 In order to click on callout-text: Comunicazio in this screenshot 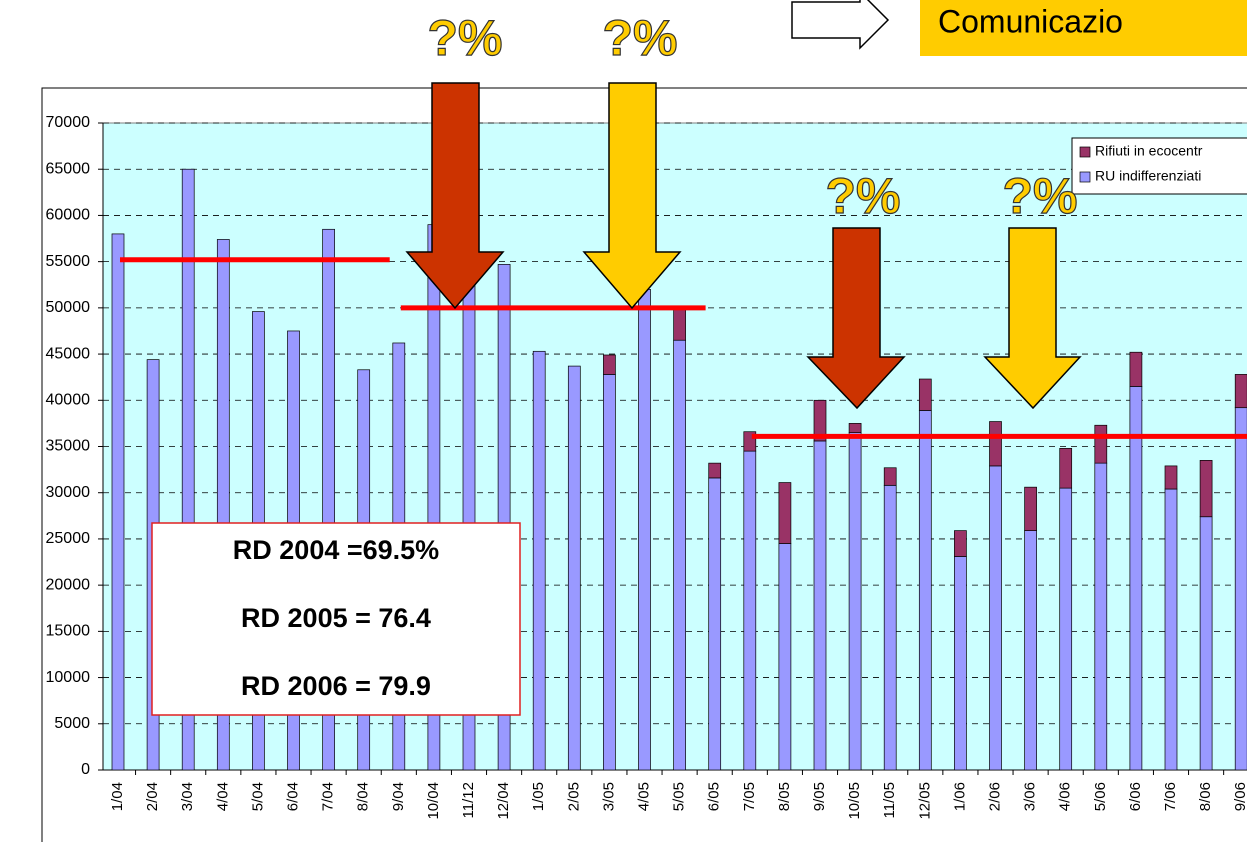, I will do `click(1030, 21)`.